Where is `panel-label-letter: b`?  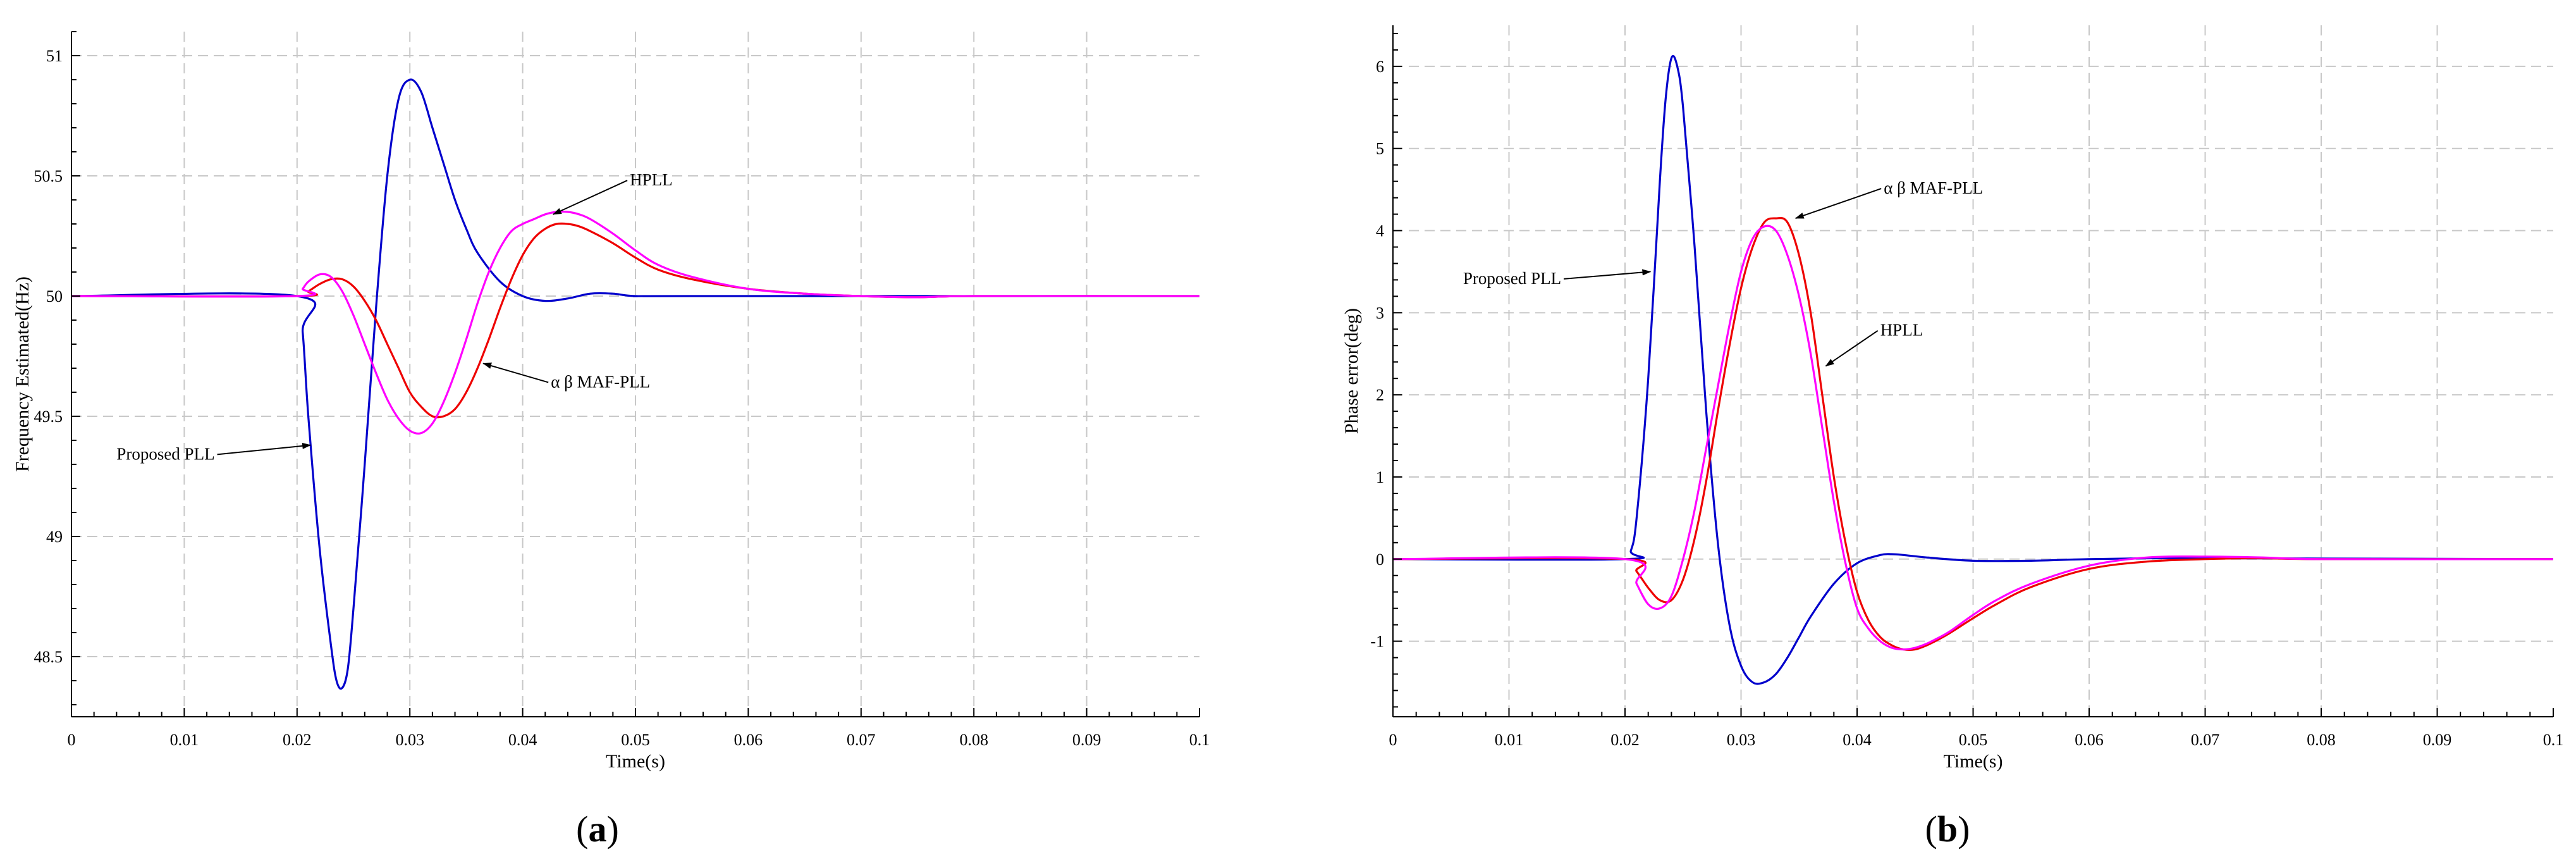 panel-label-letter: b is located at coordinates (1947, 829).